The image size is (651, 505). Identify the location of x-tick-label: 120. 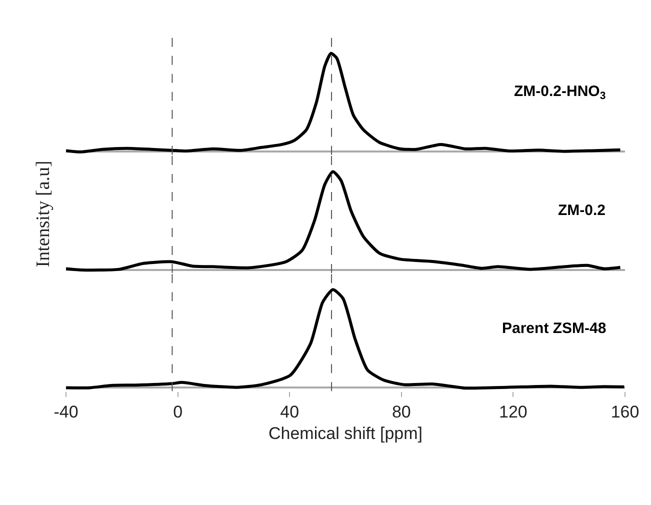
(513, 412).